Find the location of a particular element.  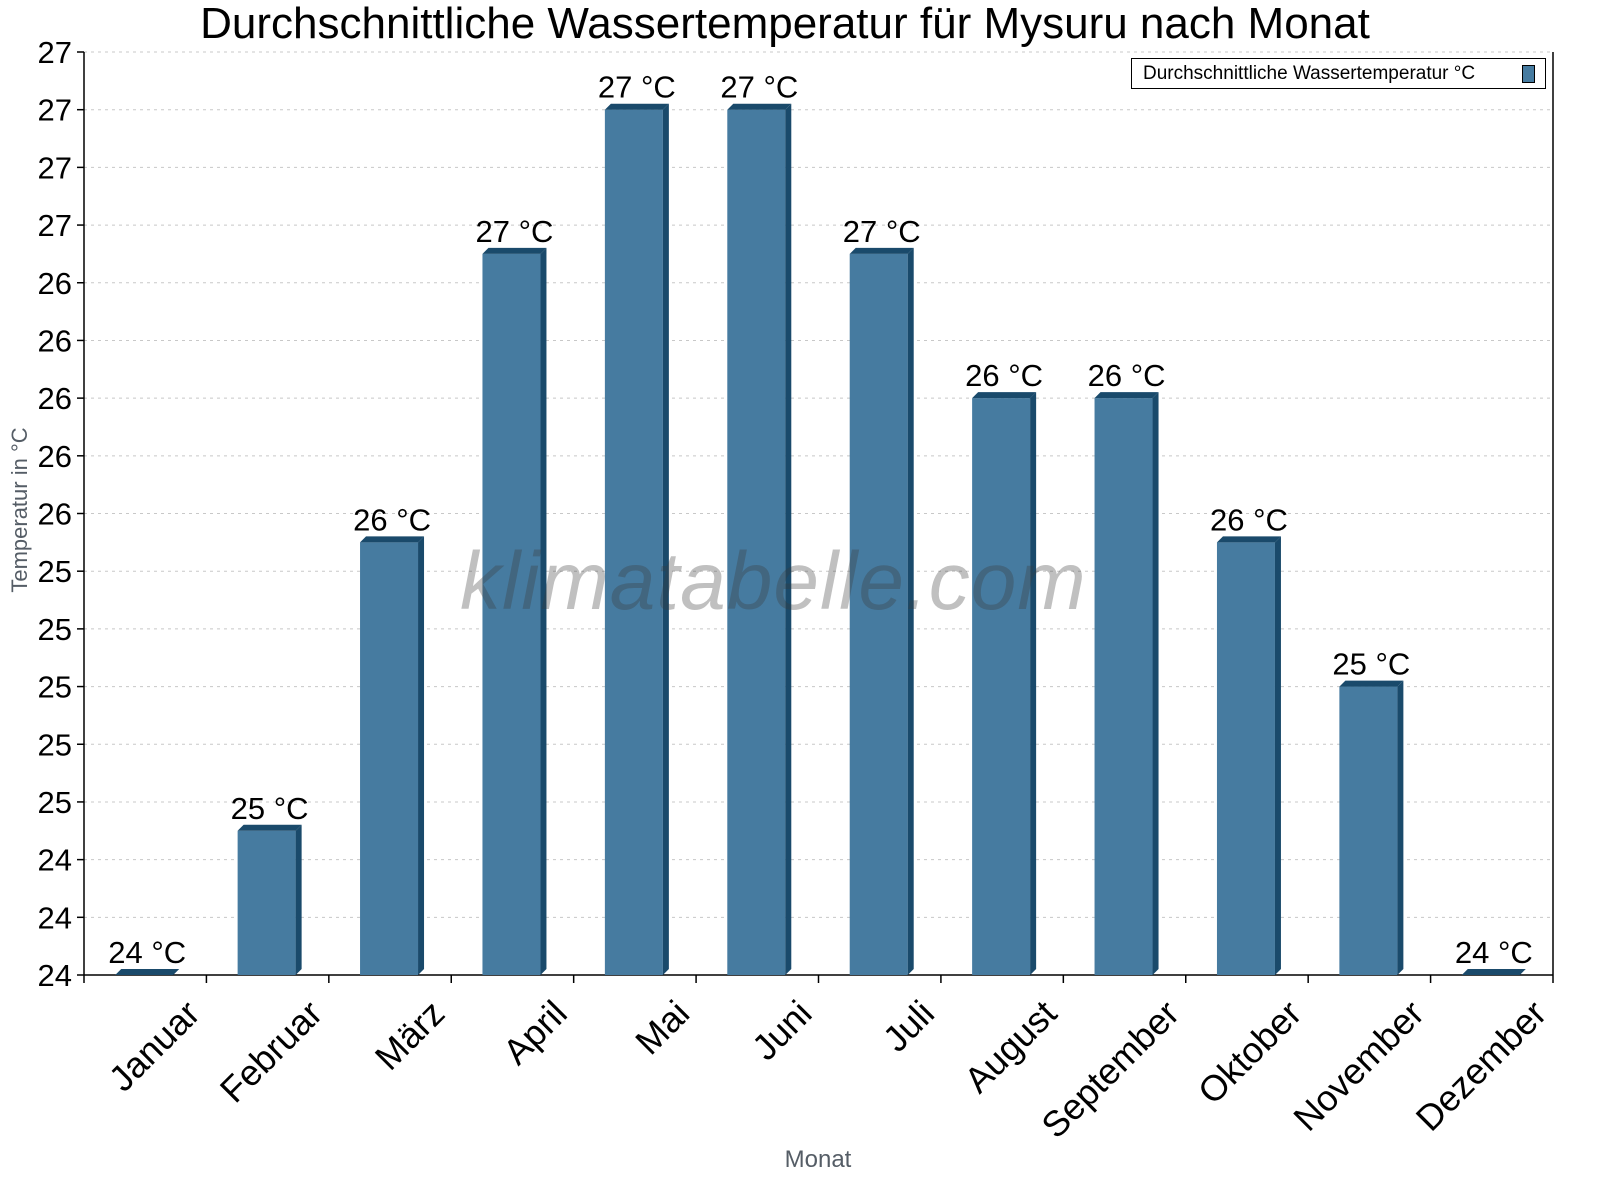

x-tick-label: August is located at coordinates (1010, 1046).